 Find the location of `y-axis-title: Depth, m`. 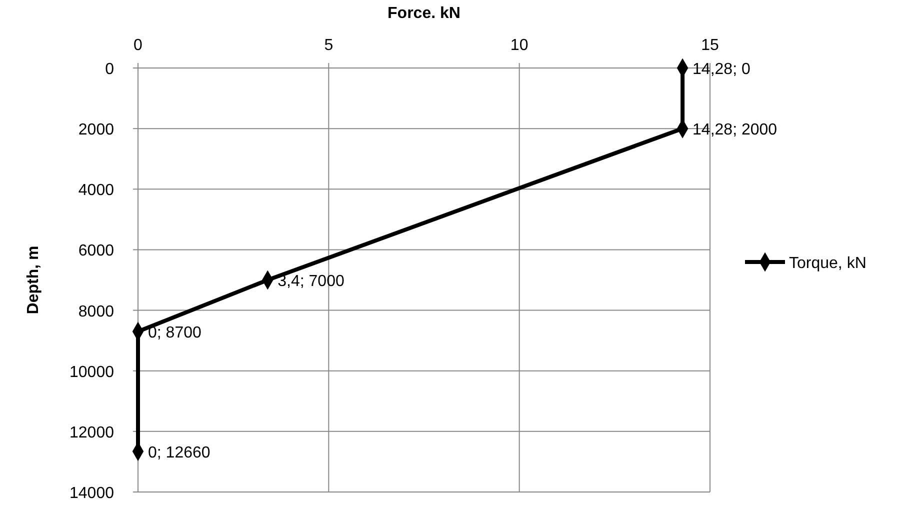

y-axis-title: Depth, m is located at coordinates (33, 280).